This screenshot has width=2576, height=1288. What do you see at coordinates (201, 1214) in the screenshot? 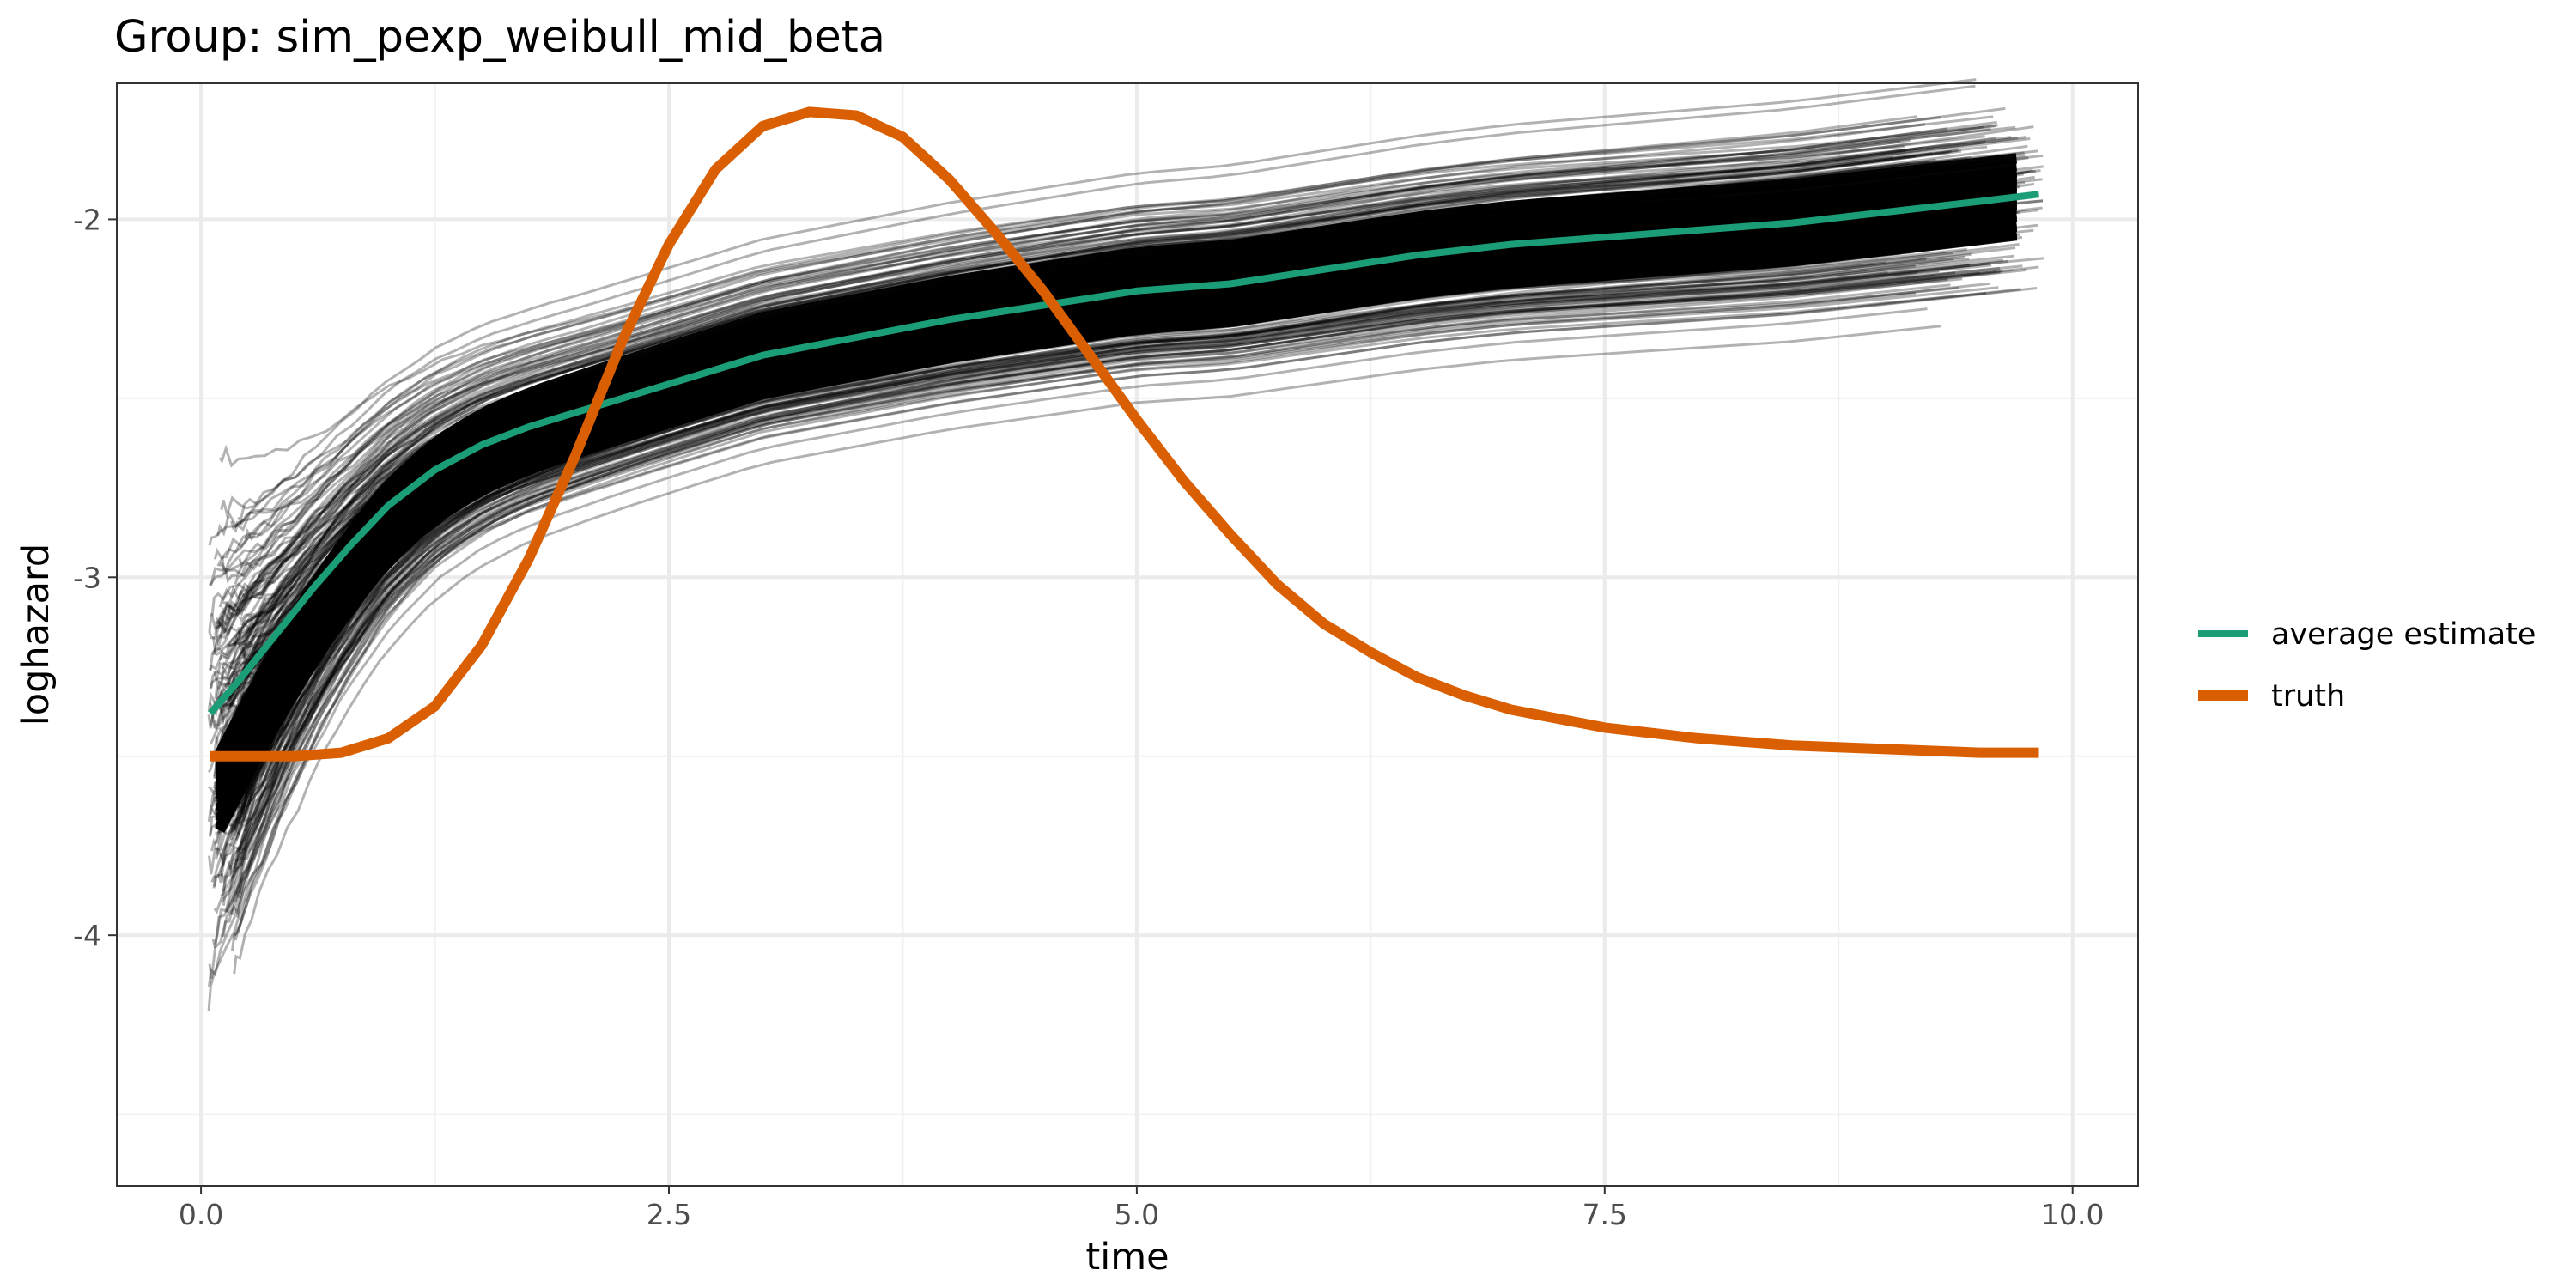
I see `x-tick-label: 0.0` at bounding box center [201, 1214].